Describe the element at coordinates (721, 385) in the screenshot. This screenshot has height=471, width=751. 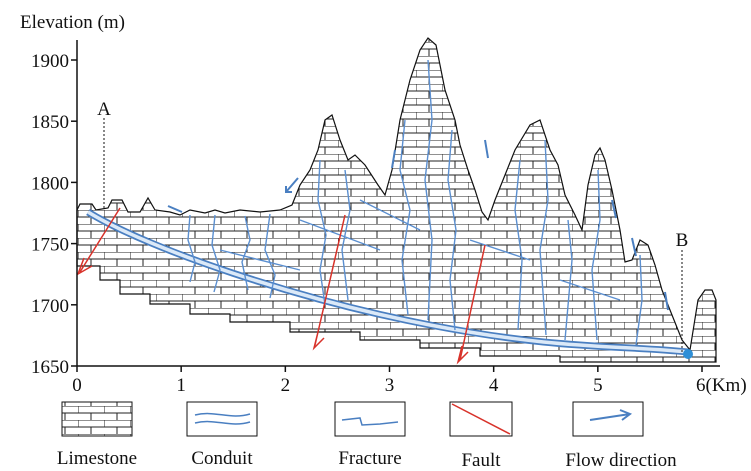
I see `x-tick-label: 6(Km)` at that location.